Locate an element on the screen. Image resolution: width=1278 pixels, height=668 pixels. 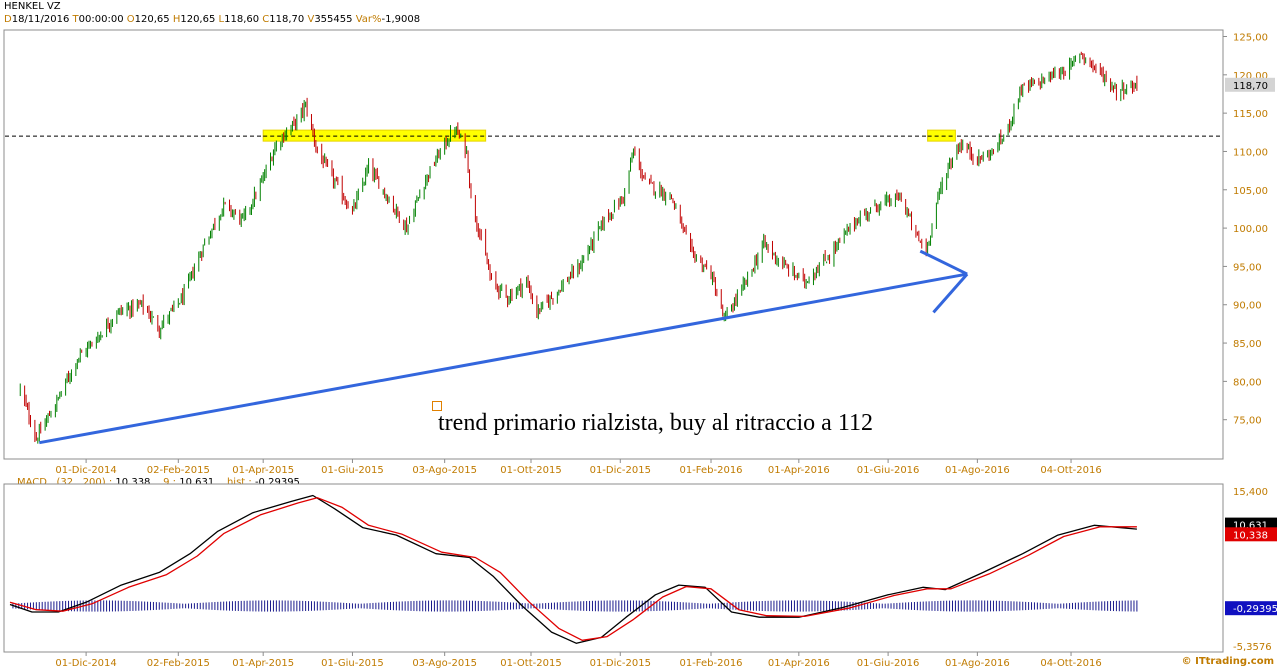
price-header: HENKEL VZ is located at coordinates (32, 6).